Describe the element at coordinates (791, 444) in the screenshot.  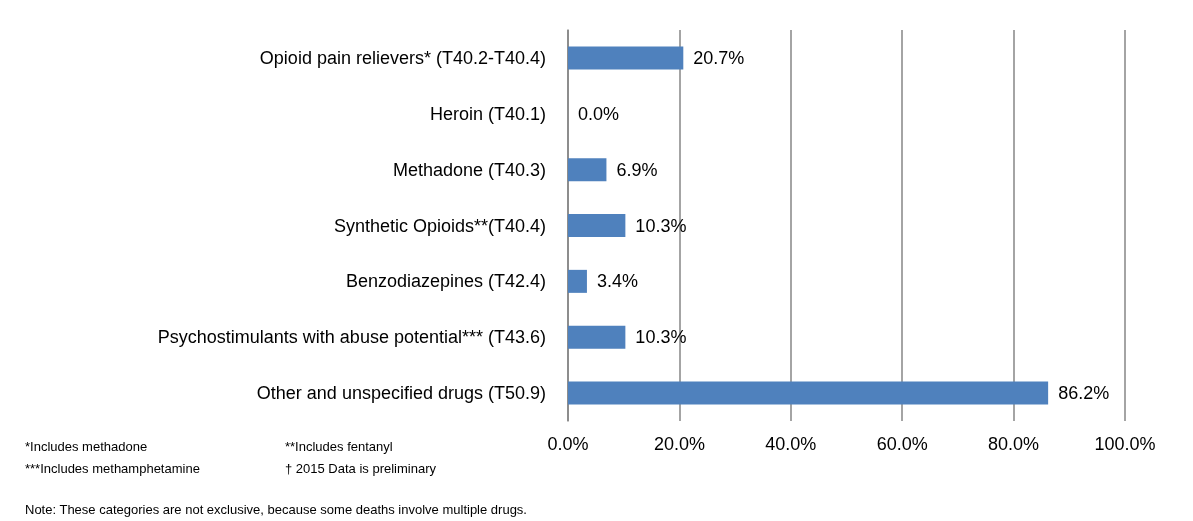
I see `x-tick-label: 40.0%` at that location.